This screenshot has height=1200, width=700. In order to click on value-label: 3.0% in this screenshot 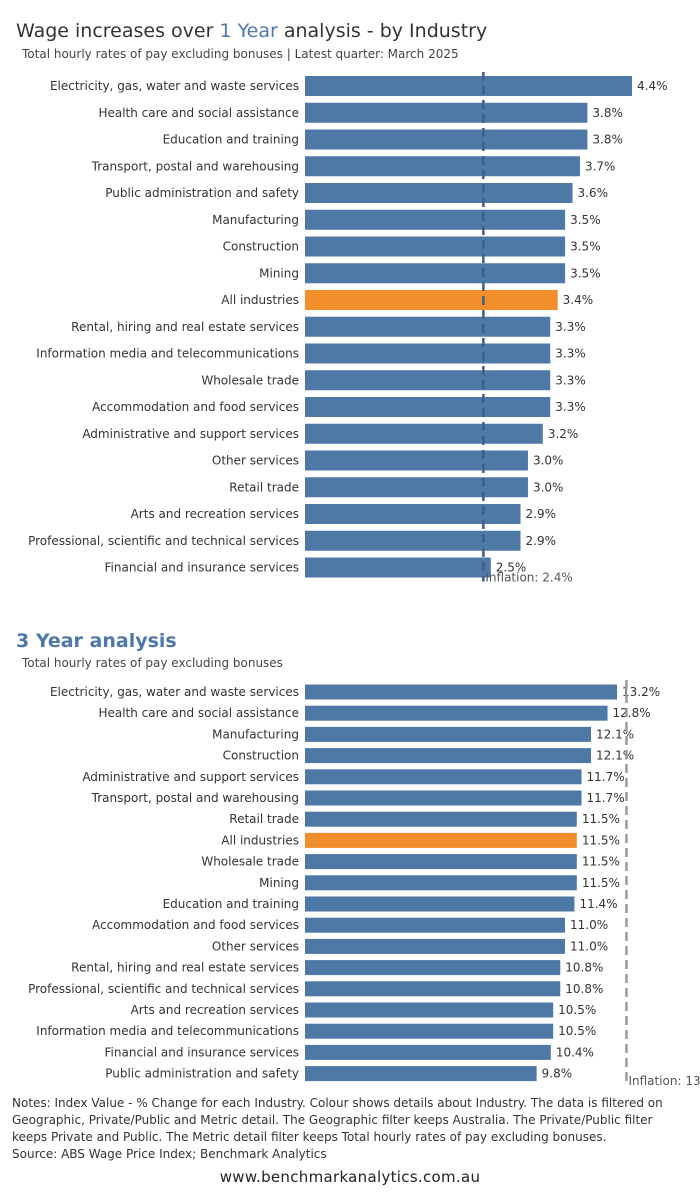, I will do `click(548, 461)`.